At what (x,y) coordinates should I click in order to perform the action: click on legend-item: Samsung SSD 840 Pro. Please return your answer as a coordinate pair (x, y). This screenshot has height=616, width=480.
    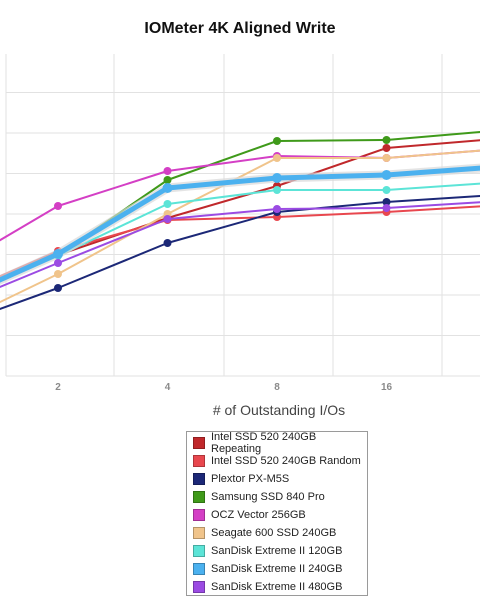
    Looking at the image, I should click on (280, 497).